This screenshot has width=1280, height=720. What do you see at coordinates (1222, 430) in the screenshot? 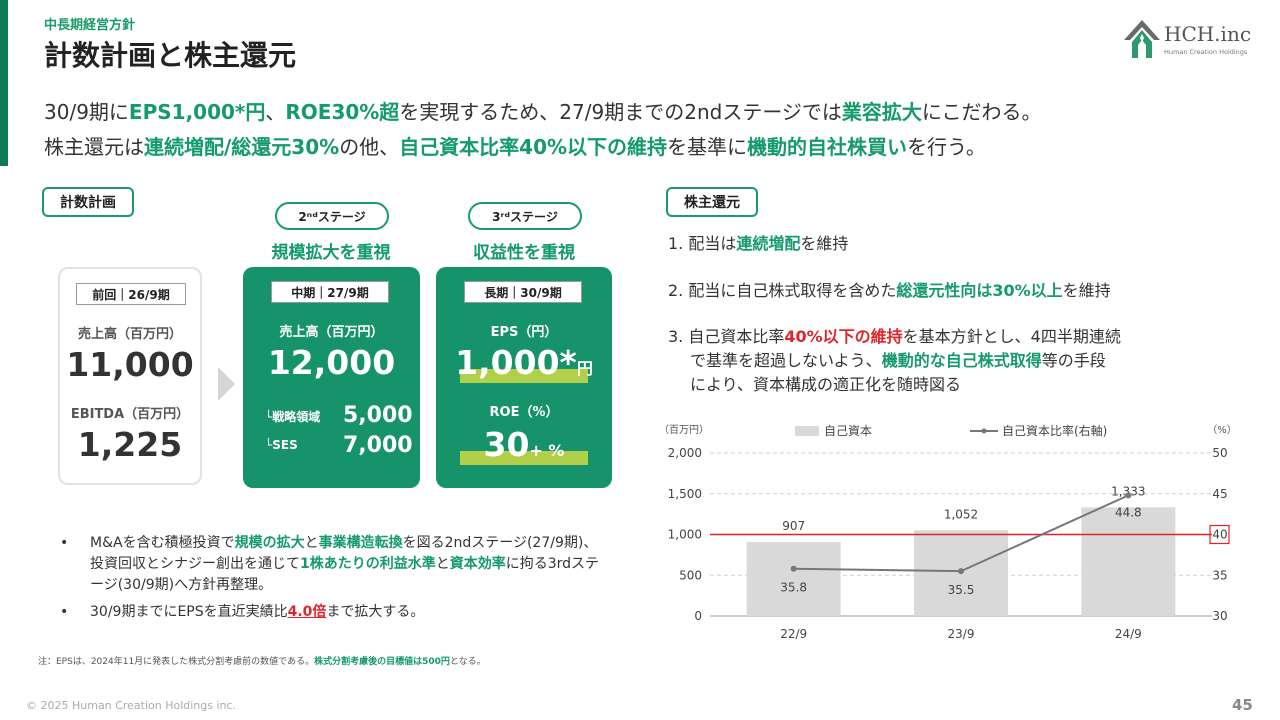
I see `y-axis-right-label: （%）` at bounding box center [1222, 430].